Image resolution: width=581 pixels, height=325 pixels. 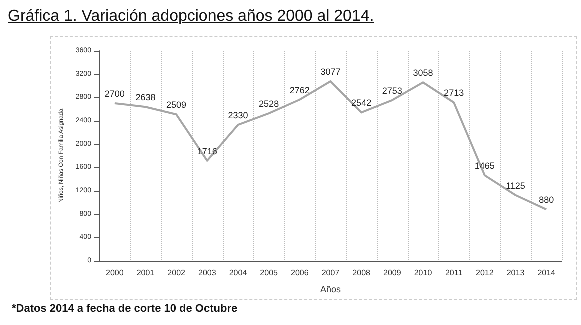 I want to click on x-tick-label: 2005, so click(x=269, y=273).